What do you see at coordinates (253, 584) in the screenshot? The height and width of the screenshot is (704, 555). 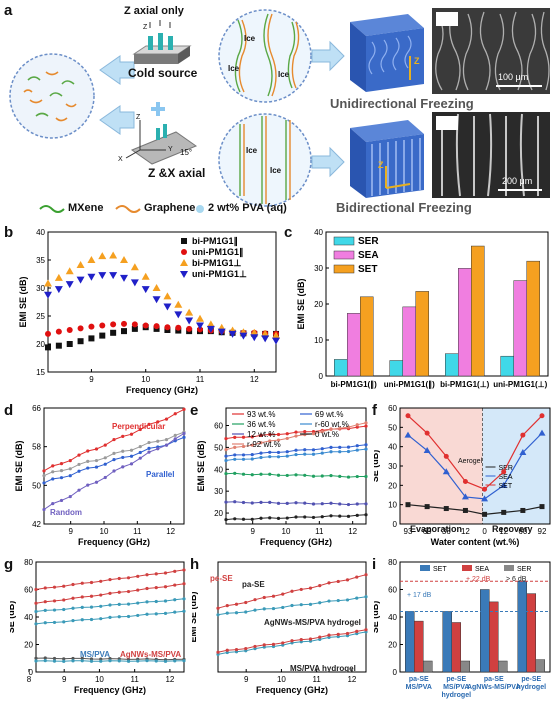 I see `h-pa-se-label: pa-SE` at bounding box center [253, 584].